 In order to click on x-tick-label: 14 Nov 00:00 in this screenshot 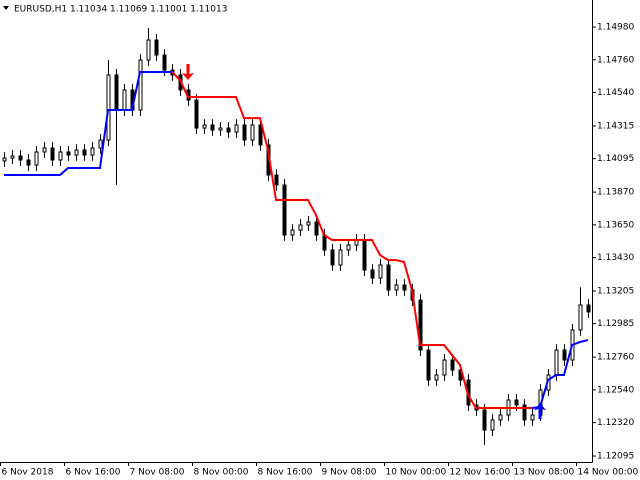, I will do `click(608, 473)`.